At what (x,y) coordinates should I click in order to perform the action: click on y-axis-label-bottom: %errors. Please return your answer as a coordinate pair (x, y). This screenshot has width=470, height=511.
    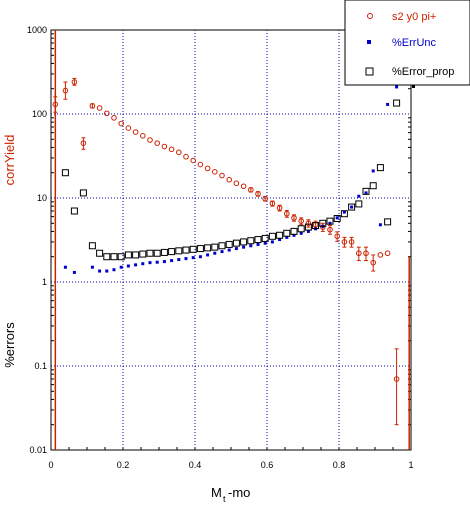
    Looking at the image, I should click on (9, 345).